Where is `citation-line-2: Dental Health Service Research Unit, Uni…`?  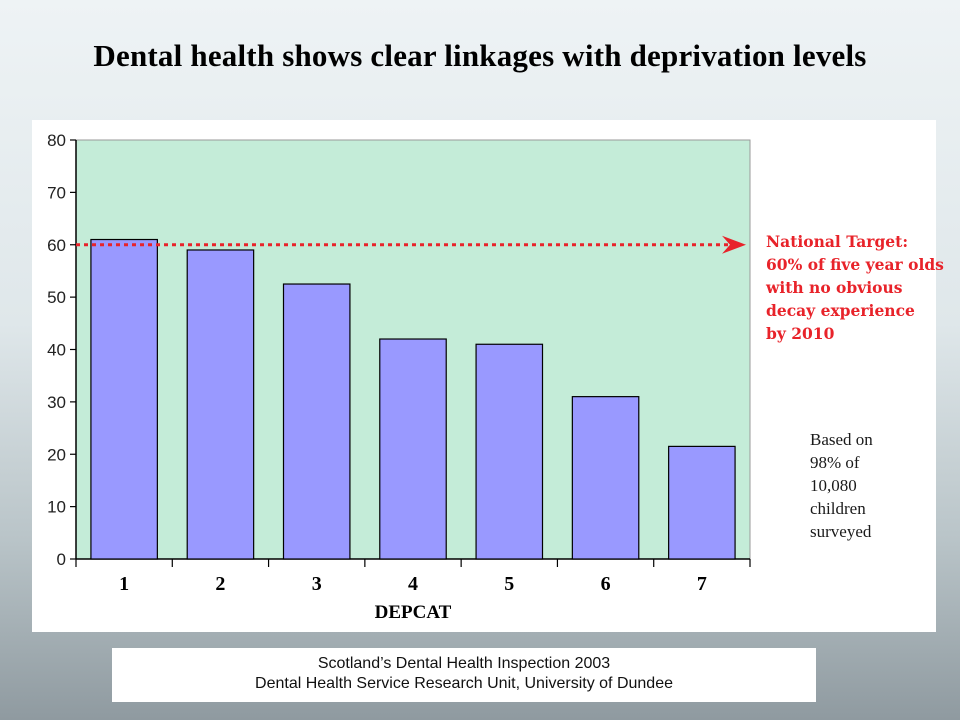
citation-line-2: Dental Health Service Research Unit, Uni… is located at coordinates (464, 683).